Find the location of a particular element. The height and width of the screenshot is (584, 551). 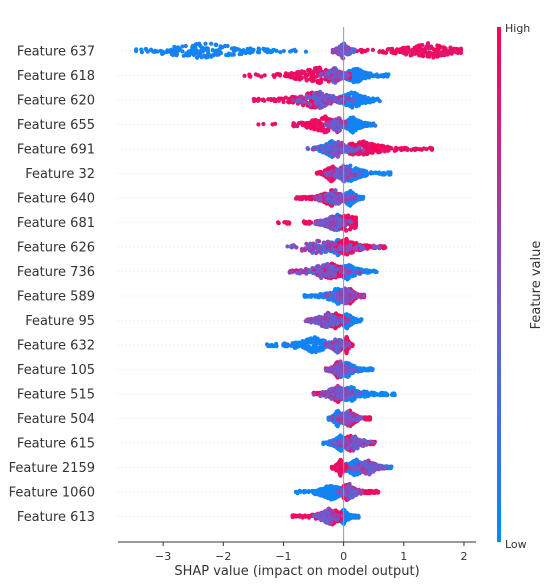

feature-label: Feature 681 is located at coordinates (56, 223).